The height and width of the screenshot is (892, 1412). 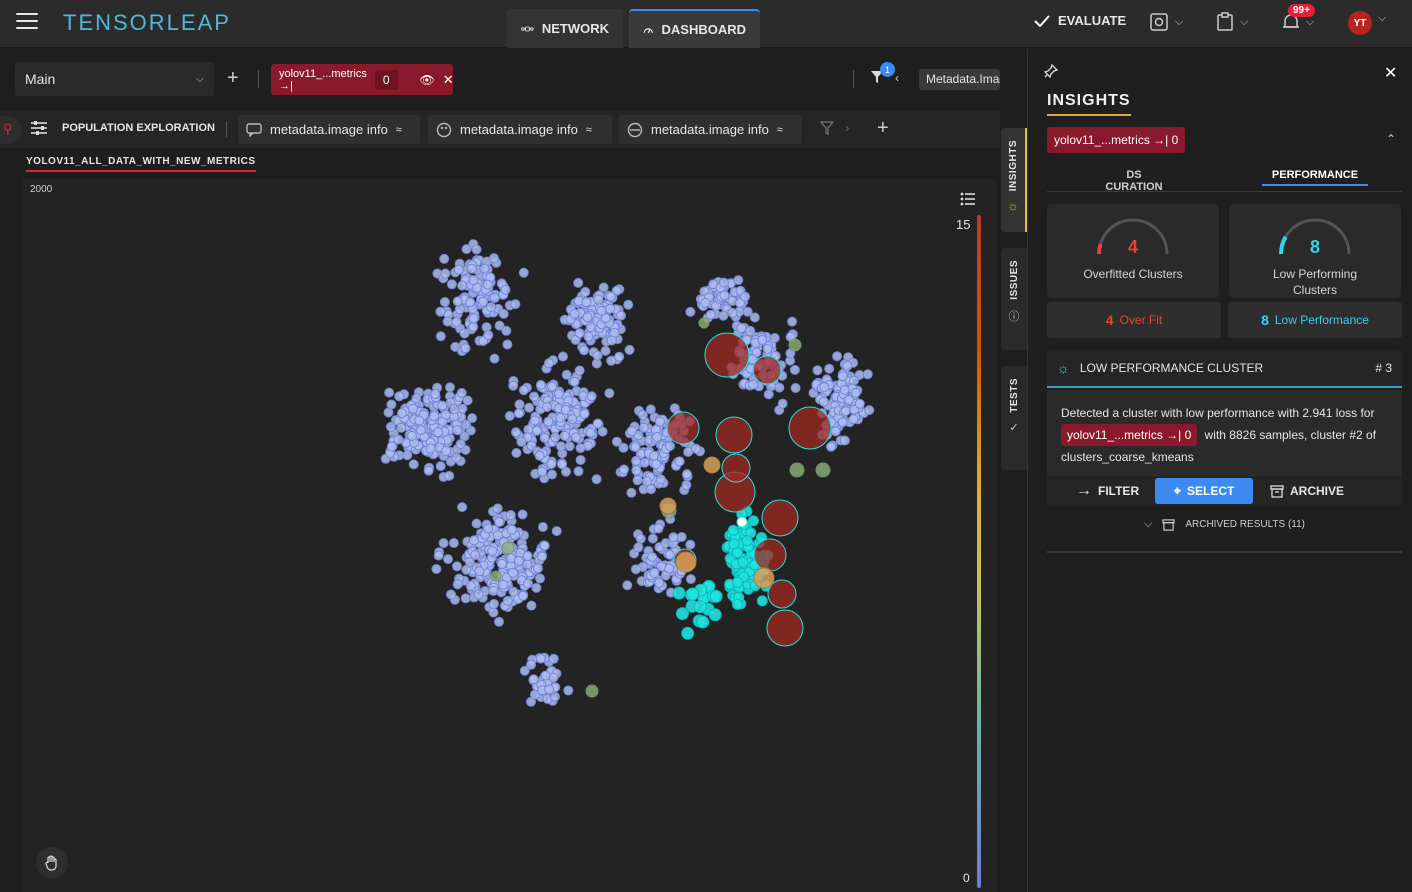 What do you see at coordinates (147, 22) in the screenshot?
I see `brand-logo: TENSORLEAP` at bounding box center [147, 22].